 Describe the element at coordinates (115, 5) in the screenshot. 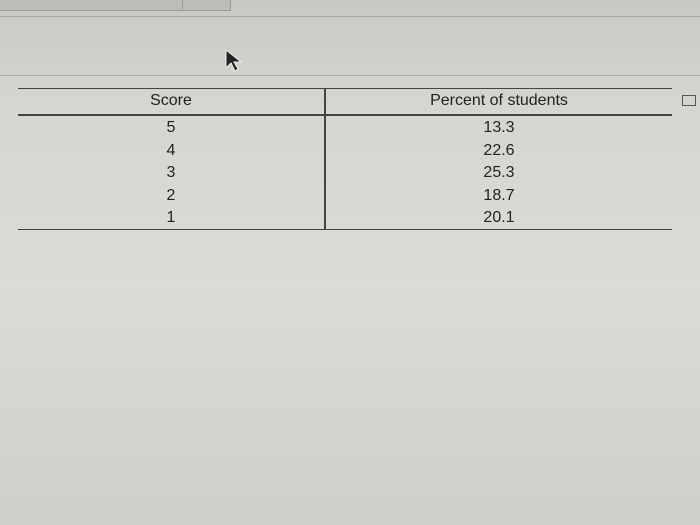

I see `tab-bar` at that location.